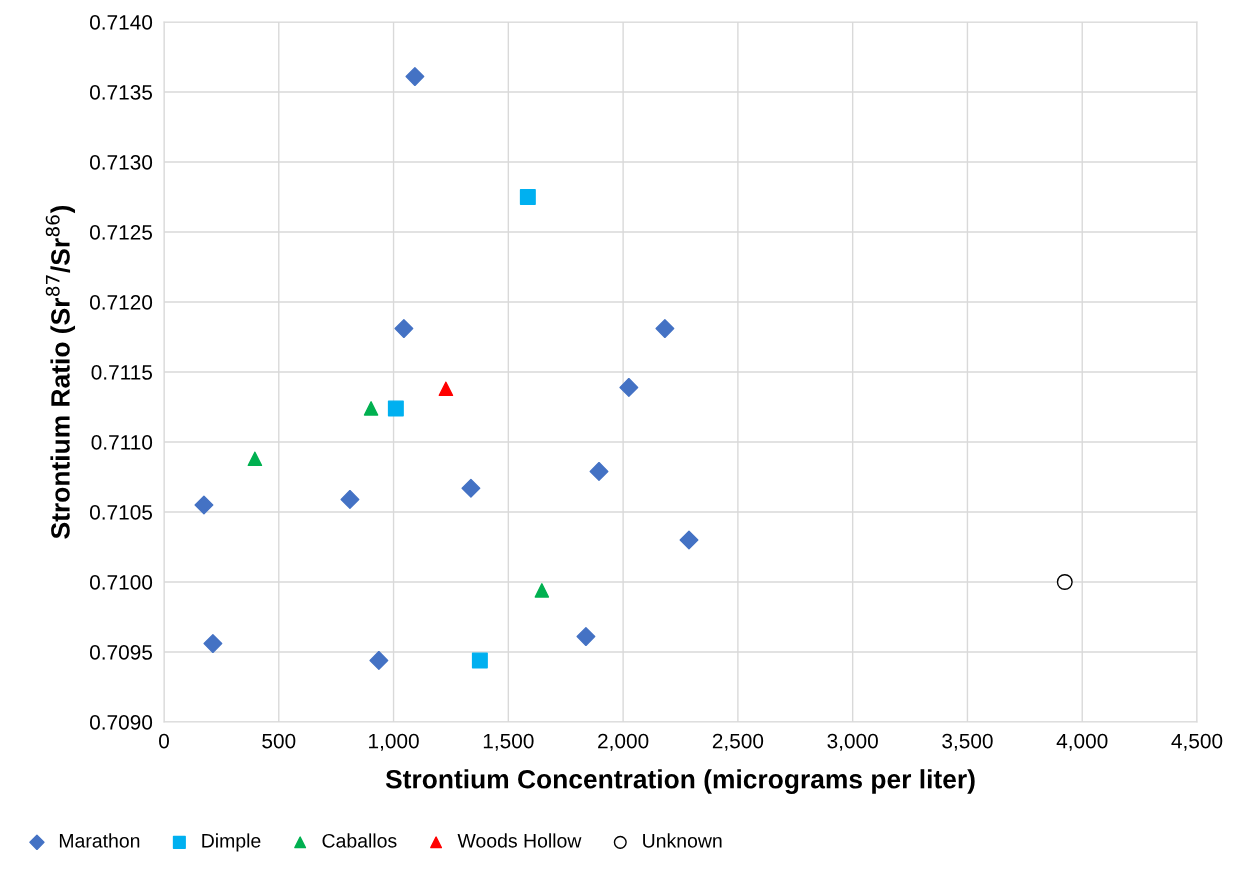 This screenshot has height=869, width=1241. Describe the element at coordinates (121, 22) in the screenshot. I see `y-tick-label: 0.7140` at that location.